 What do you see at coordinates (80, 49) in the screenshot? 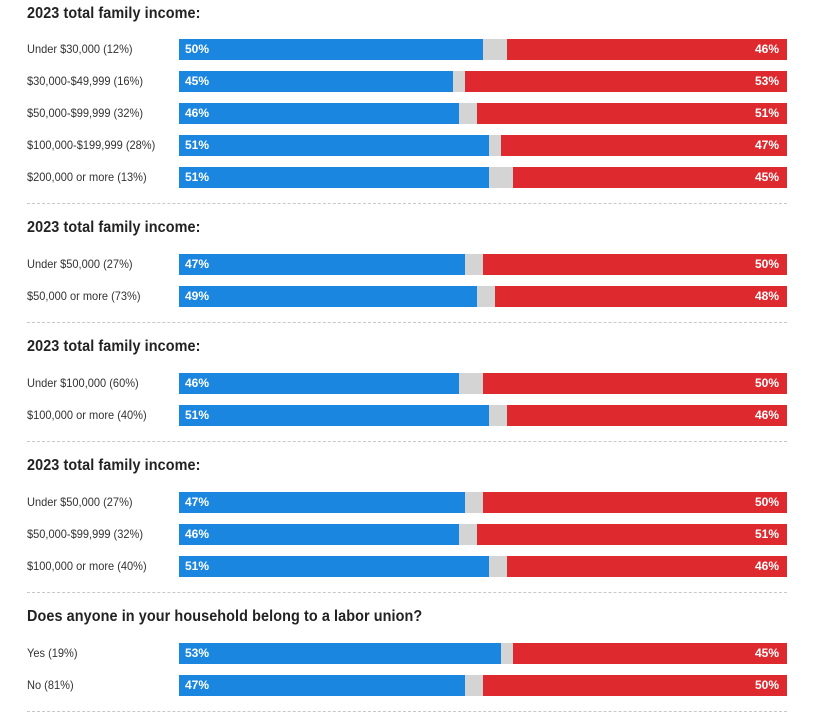
I see `category-label: Under $30,000 (12%)` at bounding box center [80, 49].